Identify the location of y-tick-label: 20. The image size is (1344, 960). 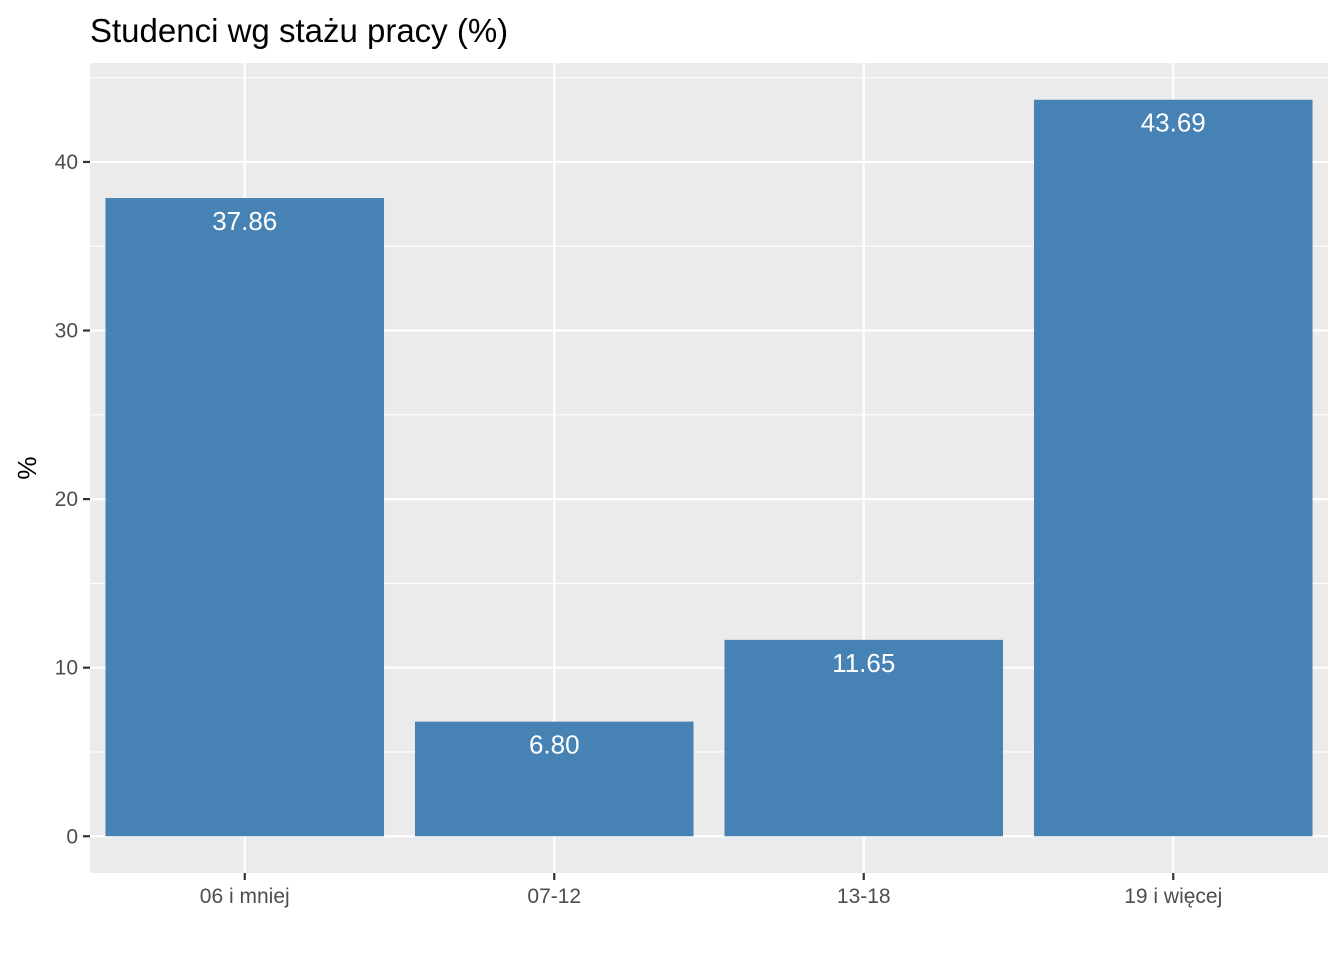
(66, 499).